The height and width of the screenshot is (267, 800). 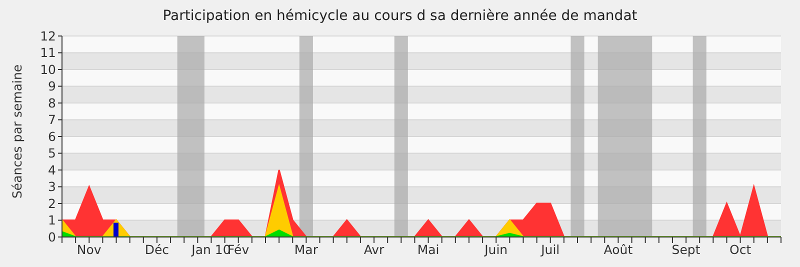 What do you see at coordinates (740, 249) in the screenshot?
I see `x-tick-label: Oct` at bounding box center [740, 249].